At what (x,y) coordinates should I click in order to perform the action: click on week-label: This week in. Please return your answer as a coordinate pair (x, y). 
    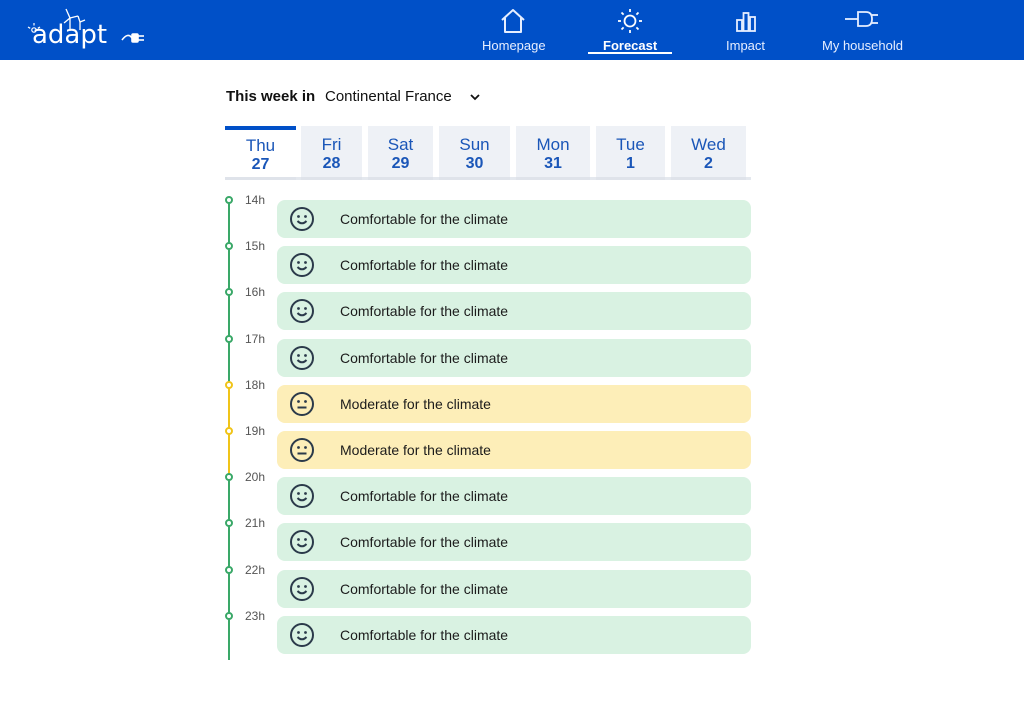
    Looking at the image, I should click on (271, 96).